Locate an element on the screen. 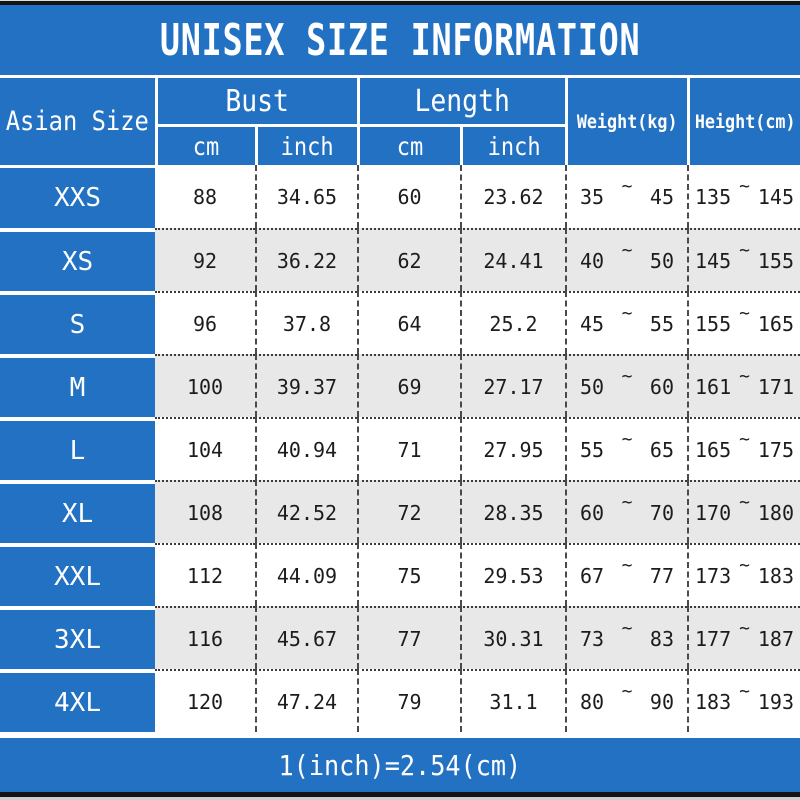 Image resolution: width=800 pixels, height=800 pixels. cell-bust-inch: 47.24 is located at coordinates (306, 700).